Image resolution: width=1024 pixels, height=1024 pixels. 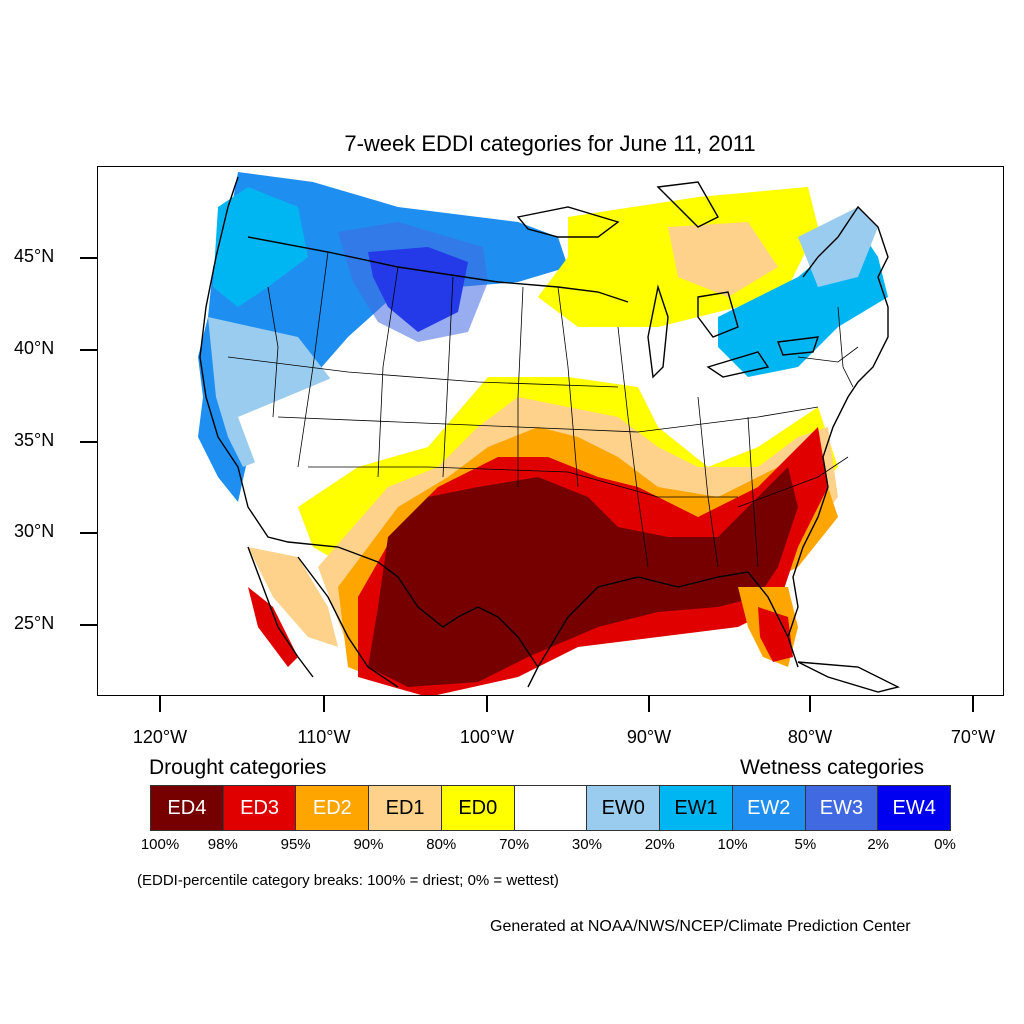 I want to click on south-ed4, so click(x=583, y=577).